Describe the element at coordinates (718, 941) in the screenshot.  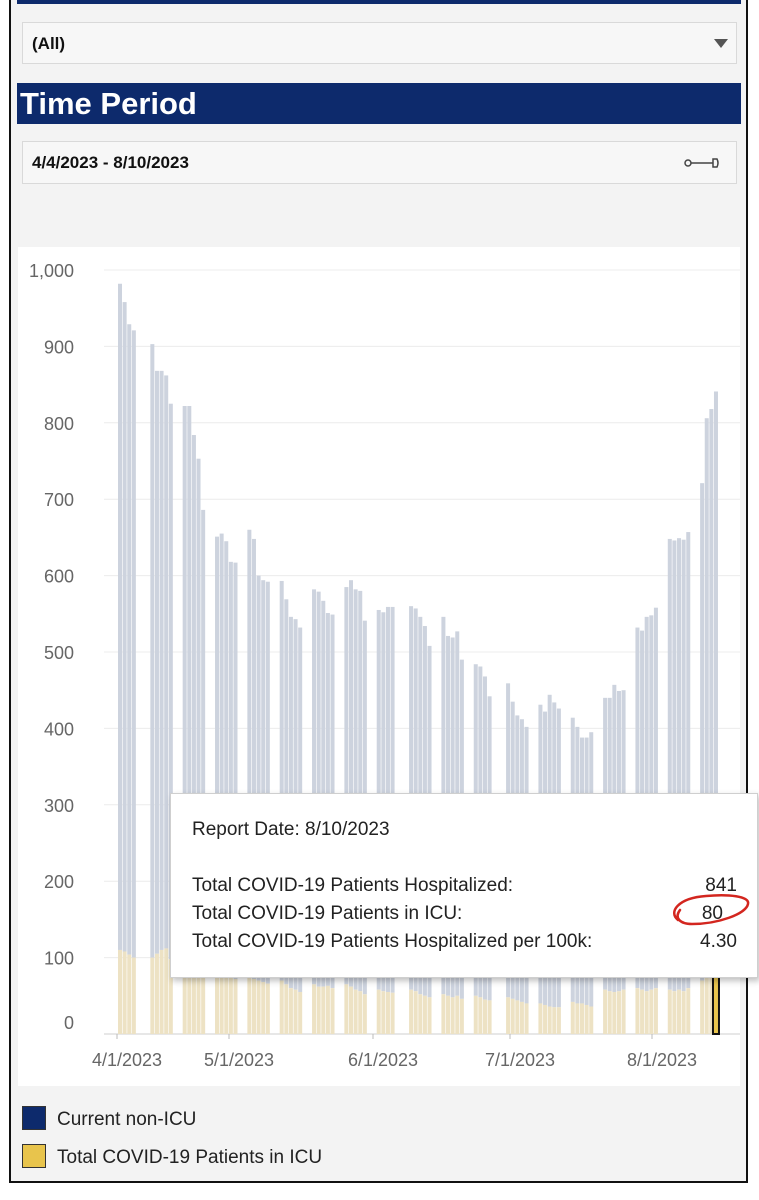
I see `tooltip-value: 4.30` at that location.